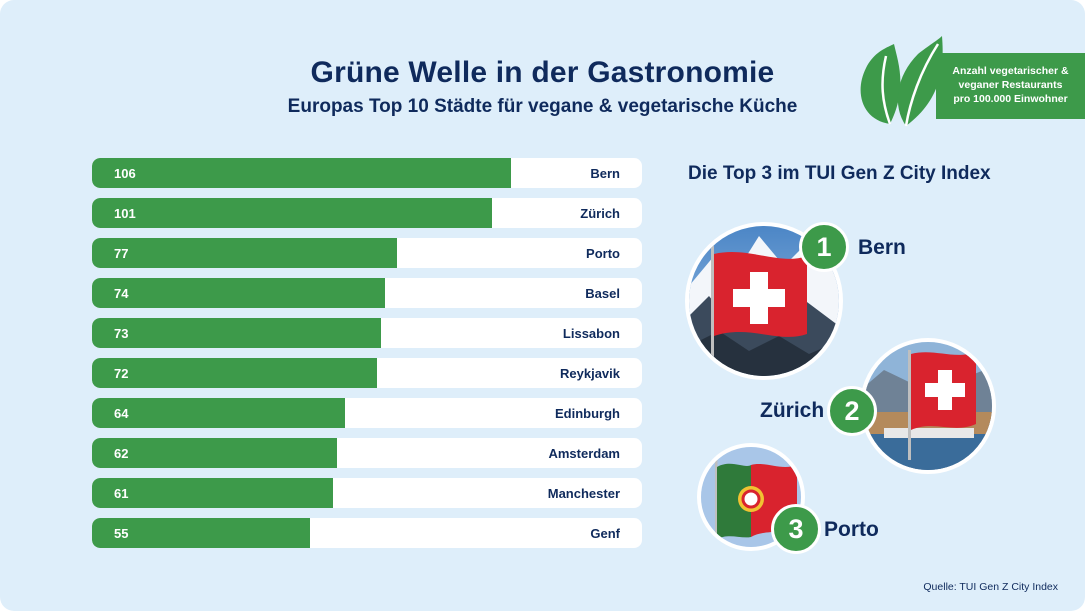  I want to click on rank-city-name: Zürich, so click(792, 410).